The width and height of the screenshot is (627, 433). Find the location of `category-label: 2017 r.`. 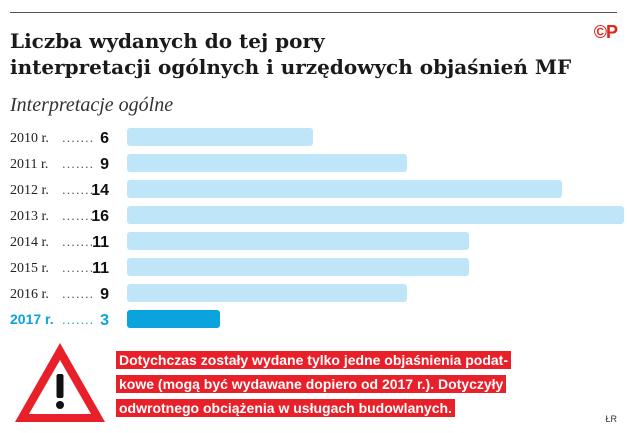

category-label: 2017 r. is located at coordinates (32, 319).